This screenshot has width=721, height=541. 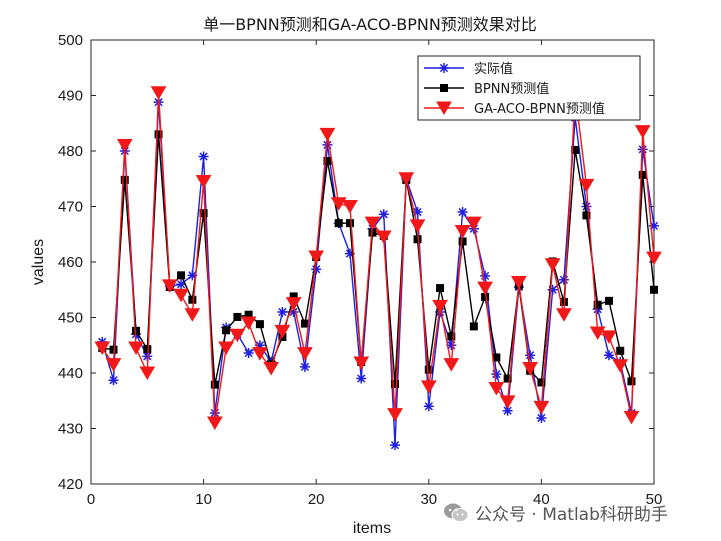 What do you see at coordinates (493, 69) in the screenshot?
I see `legend-label: 实际值` at bounding box center [493, 69].